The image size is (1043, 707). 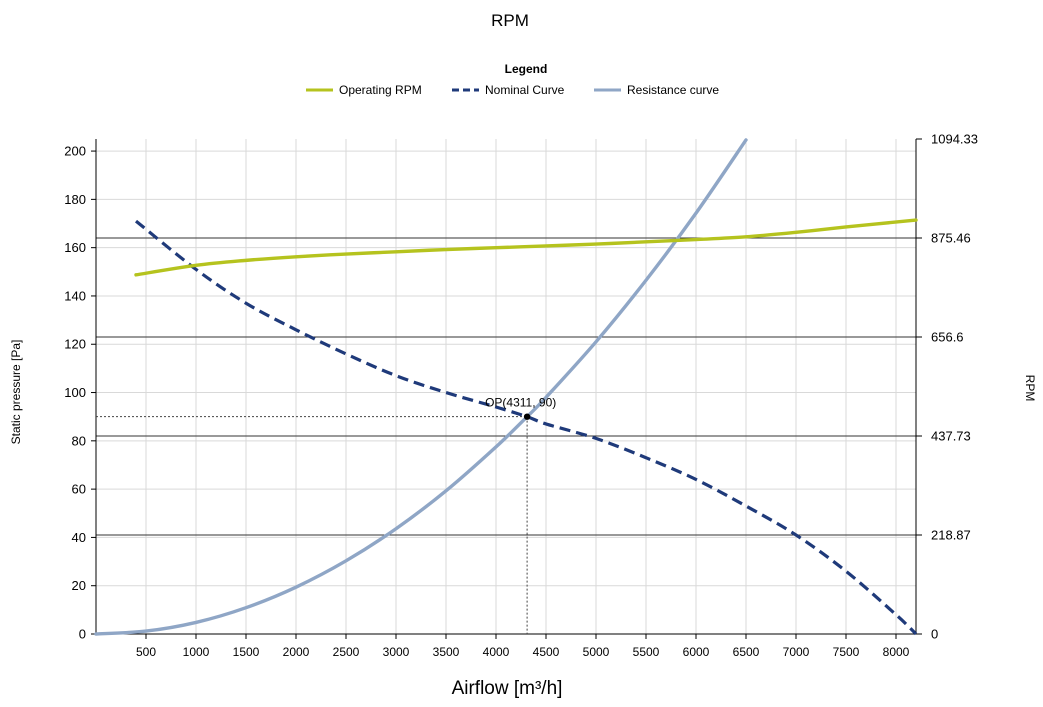 I want to click on y-tick-label: 80, so click(x=79, y=440).